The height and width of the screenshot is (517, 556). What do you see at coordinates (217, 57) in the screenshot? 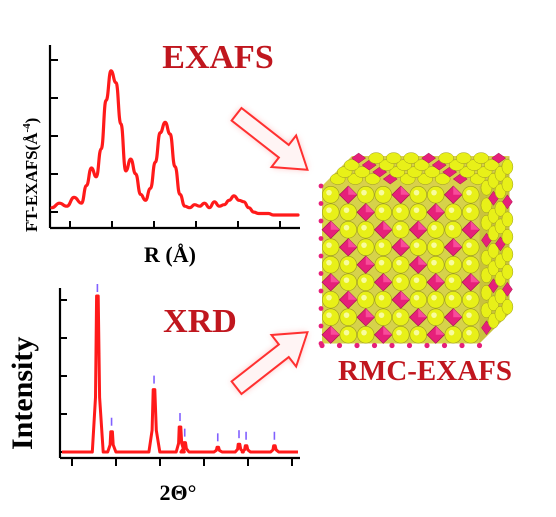
I see `exafs-title: EXAFS` at bounding box center [217, 57].